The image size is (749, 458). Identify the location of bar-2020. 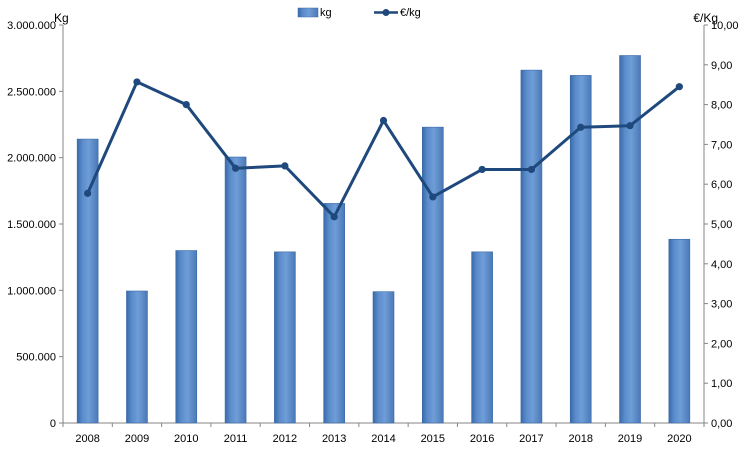
(679, 331).